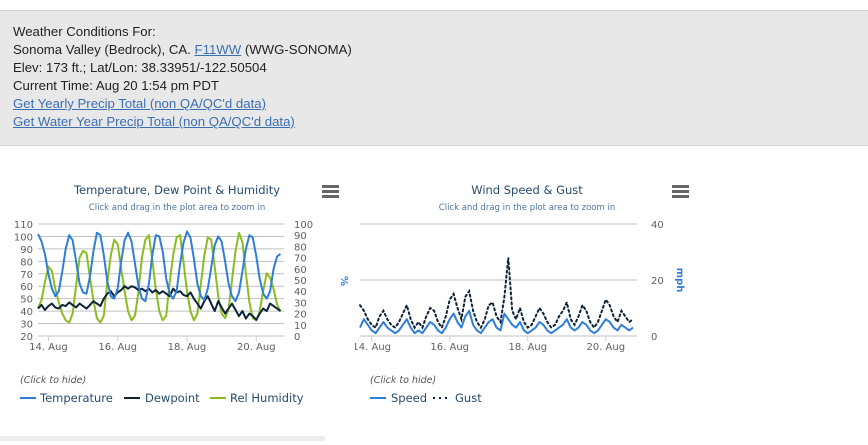 The image size is (868, 445). Describe the element at coordinates (300, 326) in the screenshot. I see `humidity-tick-label: 10` at that location.